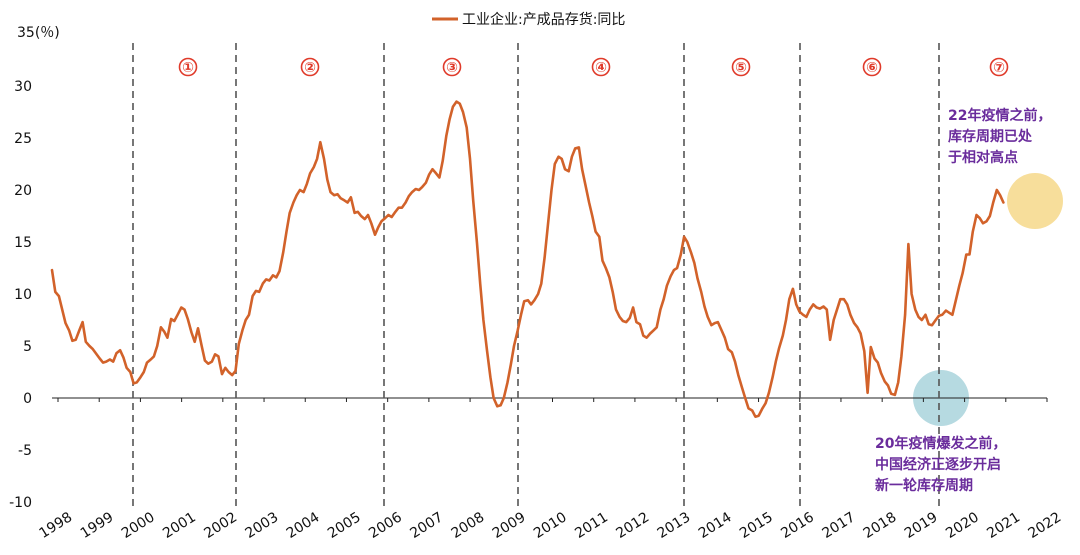 Image resolution: width=1080 pixels, height=555 pixels. Describe the element at coordinates (1003, 525) in the screenshot. I see `x-tick-label: 2021` at that location.